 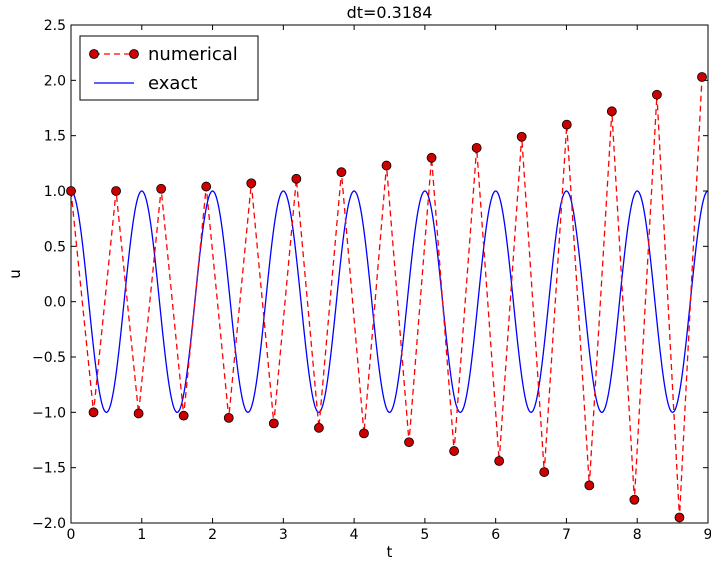 I want to click on x-tick-label: 6, so click(x=495, y=535).